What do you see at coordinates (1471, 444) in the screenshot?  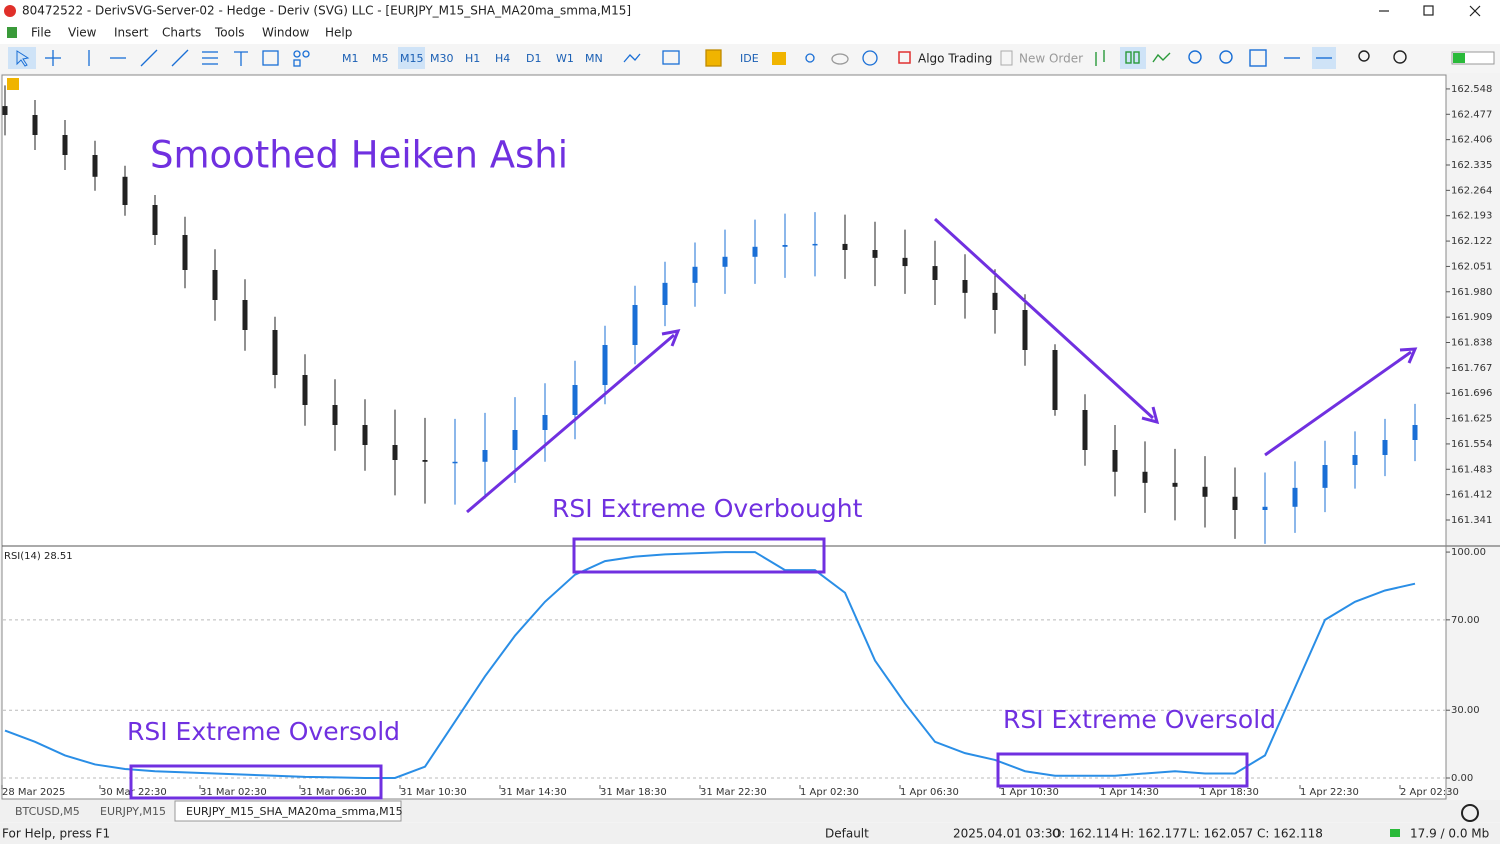 I see `y-tick-label: 161.554` at bounding box center [1471, 444].